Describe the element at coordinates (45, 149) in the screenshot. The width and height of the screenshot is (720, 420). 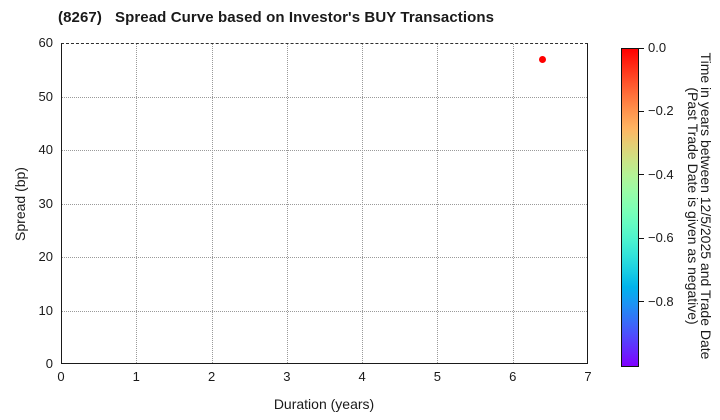
I see `y-tick-label: 40` at that location.